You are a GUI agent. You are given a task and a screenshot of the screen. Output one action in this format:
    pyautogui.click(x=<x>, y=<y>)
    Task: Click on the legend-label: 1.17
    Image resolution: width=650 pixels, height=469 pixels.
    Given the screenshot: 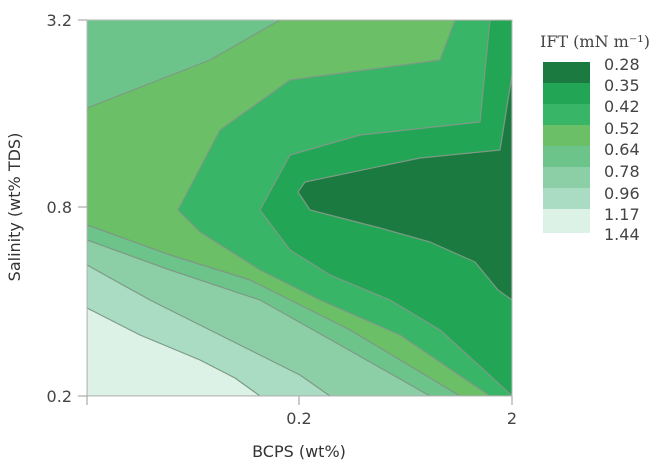 What is the action you would take?
    pyautogui.click(x=622, y=214)
    